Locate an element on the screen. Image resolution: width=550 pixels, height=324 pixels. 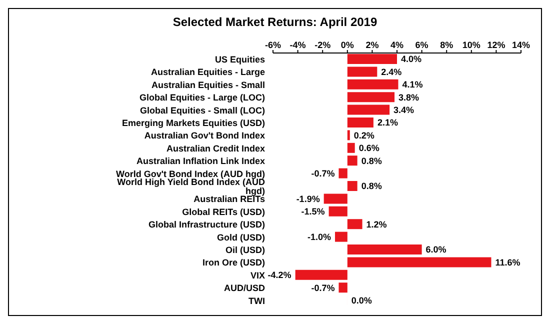
y-tick-label: TWI is located at coordinates (256, 301).